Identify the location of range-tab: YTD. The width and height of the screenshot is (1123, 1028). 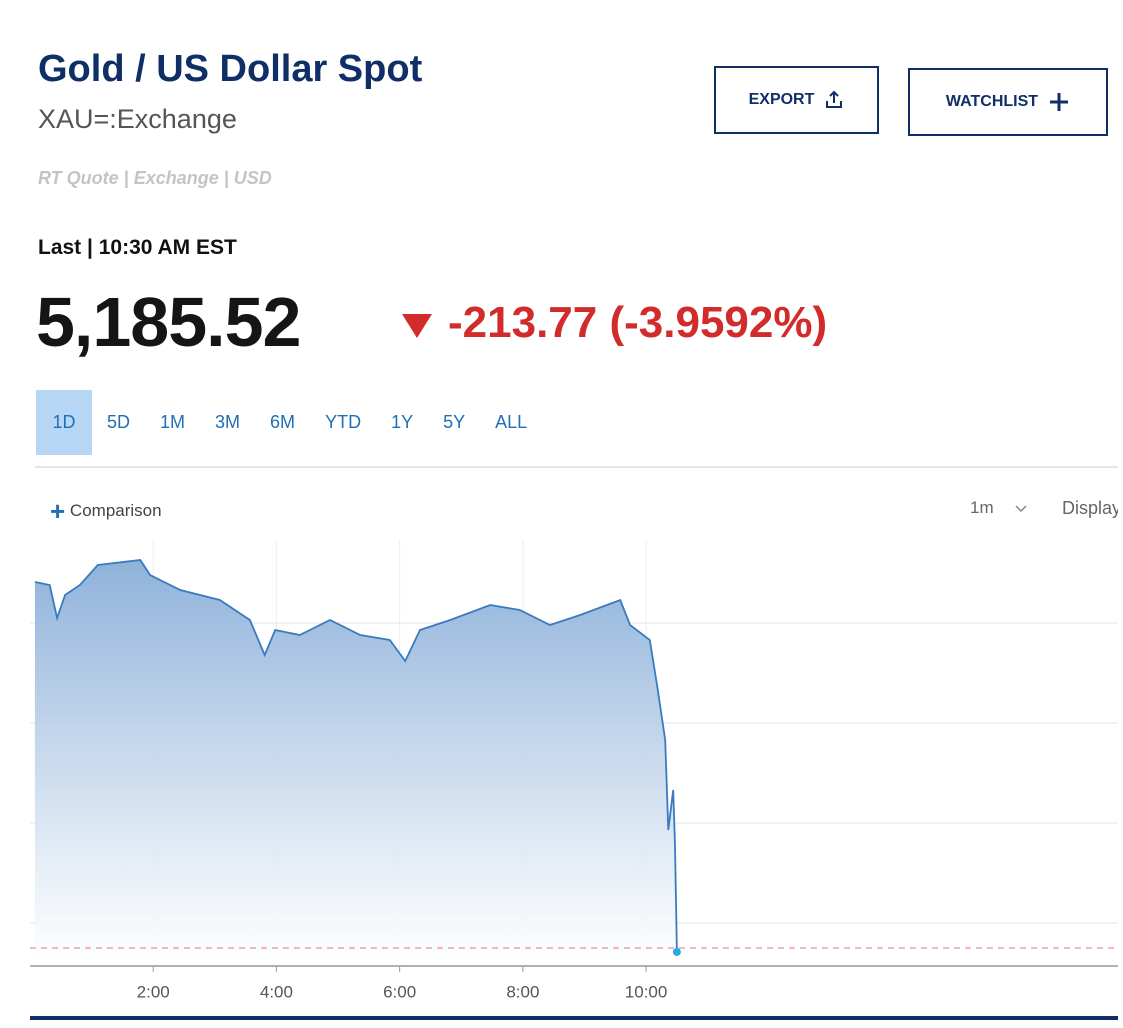
(343, 422).